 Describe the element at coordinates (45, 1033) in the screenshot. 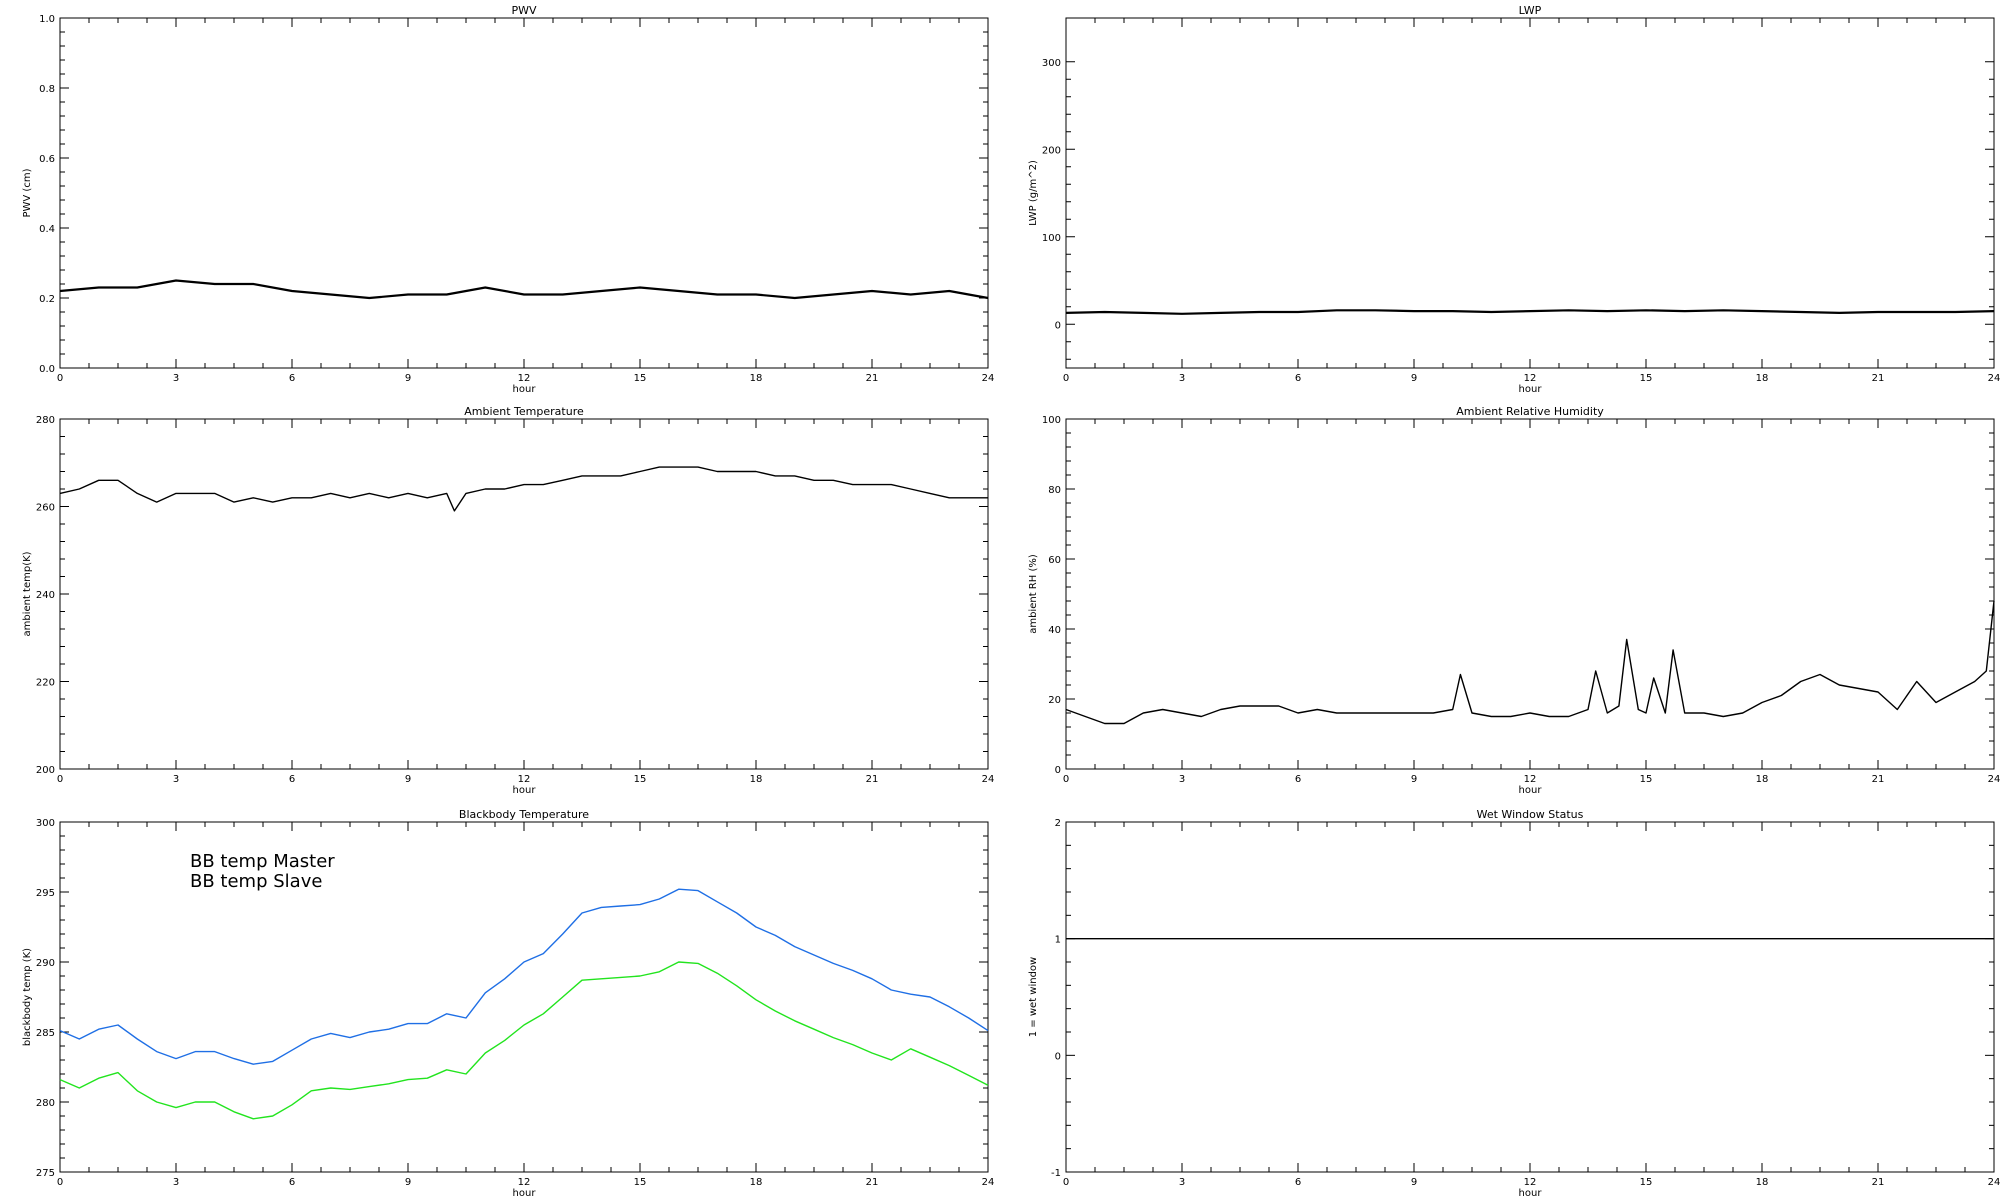

I see `y-tick-label: 285` at that location.